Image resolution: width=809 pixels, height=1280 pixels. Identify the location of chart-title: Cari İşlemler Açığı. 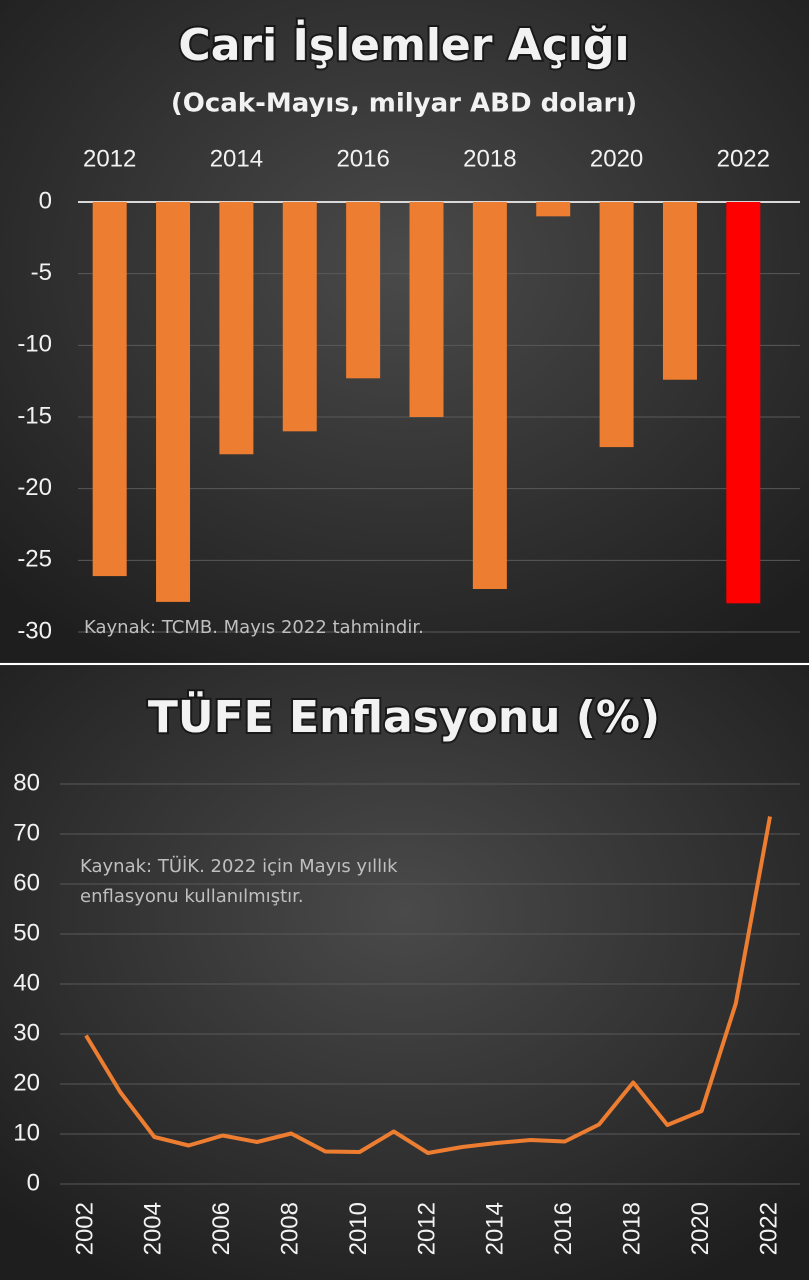
(403, 44).